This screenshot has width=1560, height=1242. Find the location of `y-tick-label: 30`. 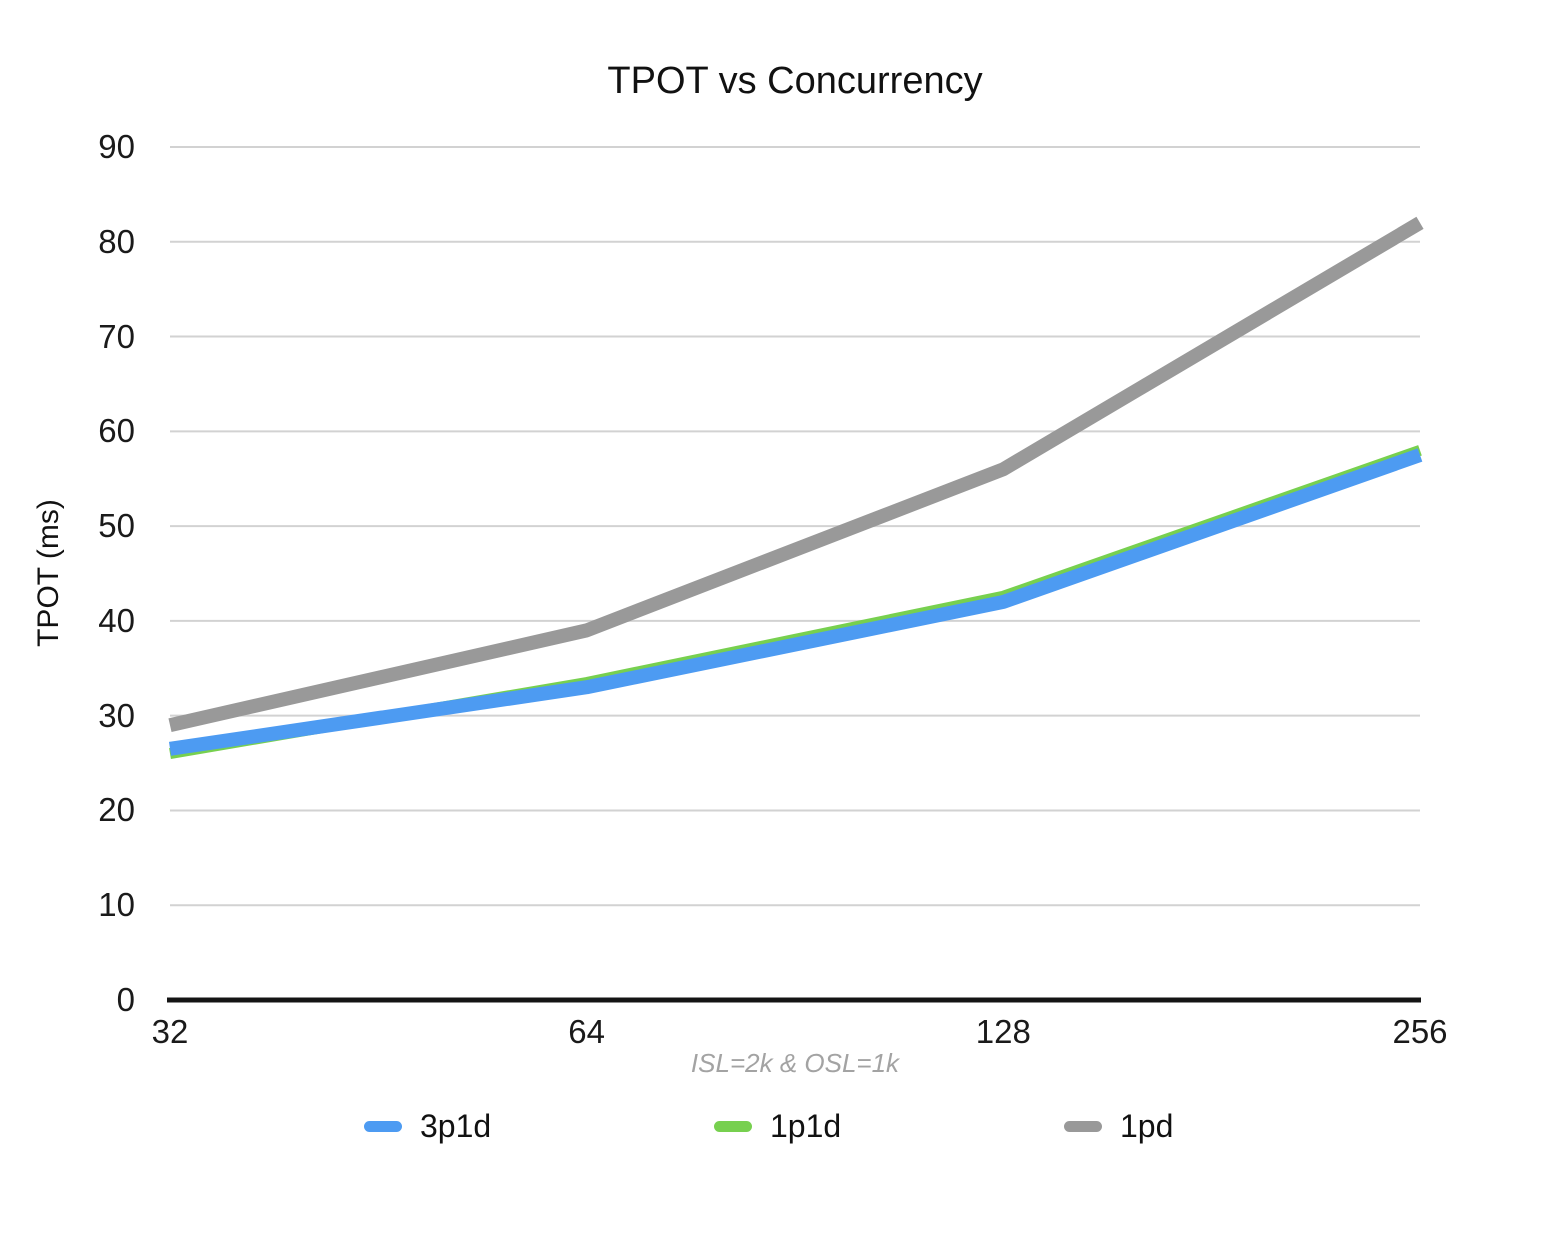

y-tick-label: 30 is located at coordinates (116, 715).